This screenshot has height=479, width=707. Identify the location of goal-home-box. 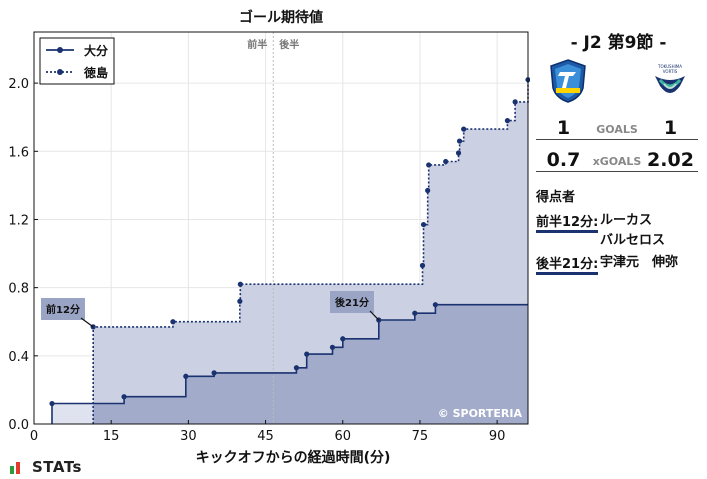
(352, 302).